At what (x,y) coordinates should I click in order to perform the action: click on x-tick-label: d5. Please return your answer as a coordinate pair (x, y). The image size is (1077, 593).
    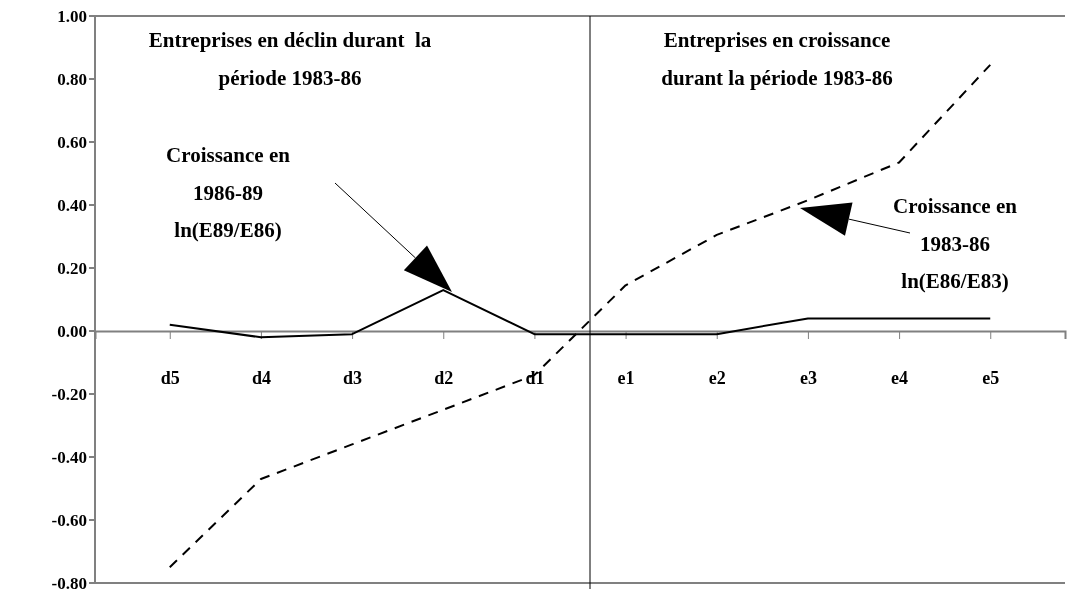
    Looking at the image, I should click on (170, 377).